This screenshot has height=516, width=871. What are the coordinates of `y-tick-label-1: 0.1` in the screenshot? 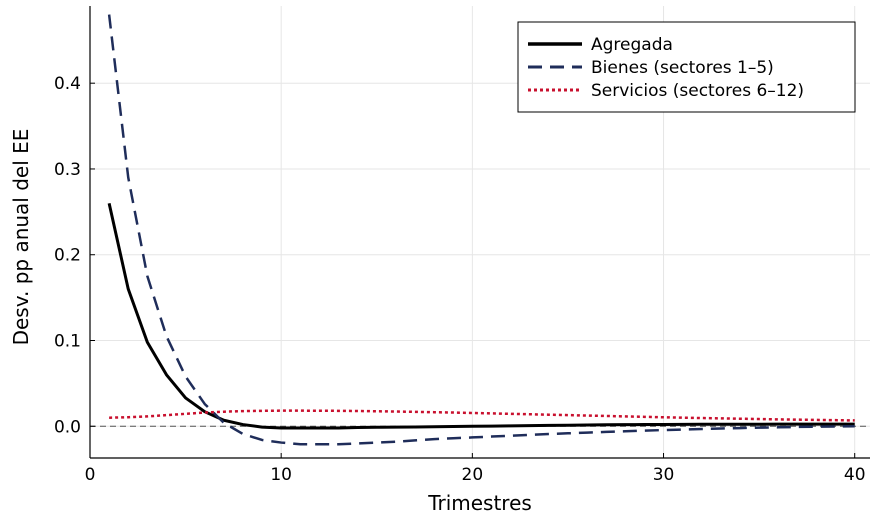 It's located at (67, 341).